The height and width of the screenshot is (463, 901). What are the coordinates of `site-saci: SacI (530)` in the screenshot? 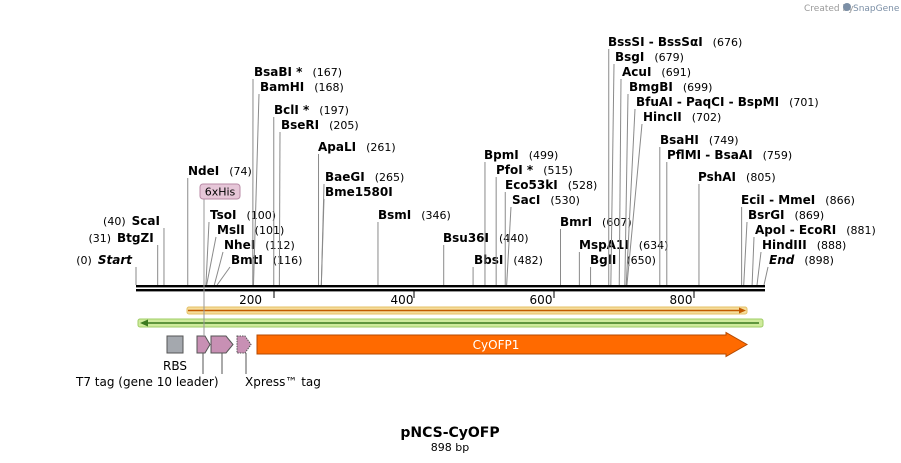 It's located at (543, 239).